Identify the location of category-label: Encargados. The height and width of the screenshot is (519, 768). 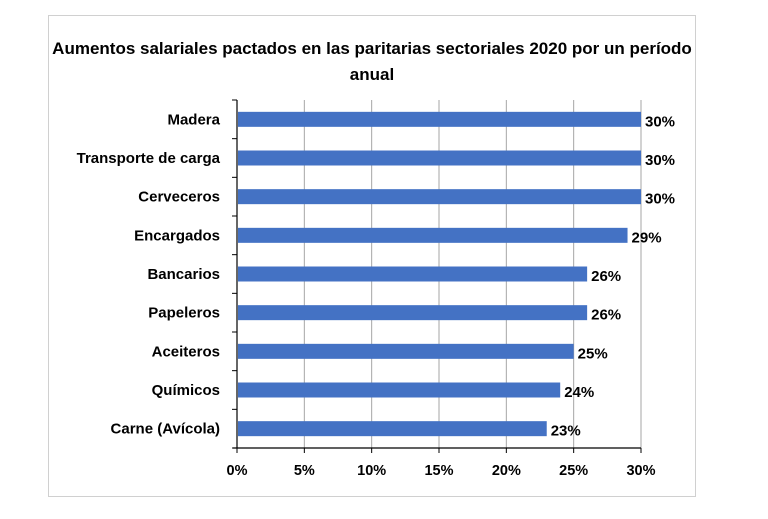
(177, 235).